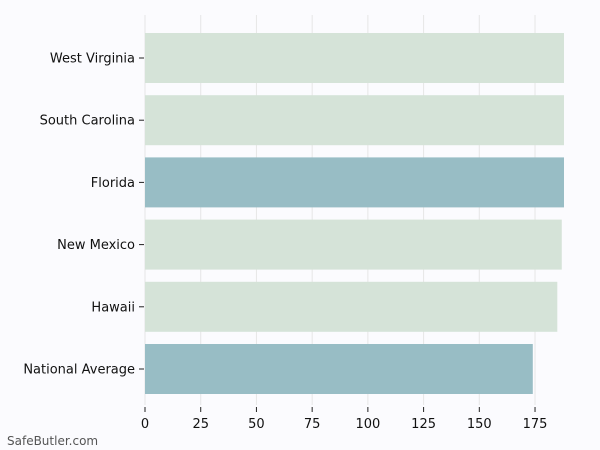 This screenshot has width=600, height=450. I want to click on category-label-west-virginia: West Virginia, so click(92, 59).